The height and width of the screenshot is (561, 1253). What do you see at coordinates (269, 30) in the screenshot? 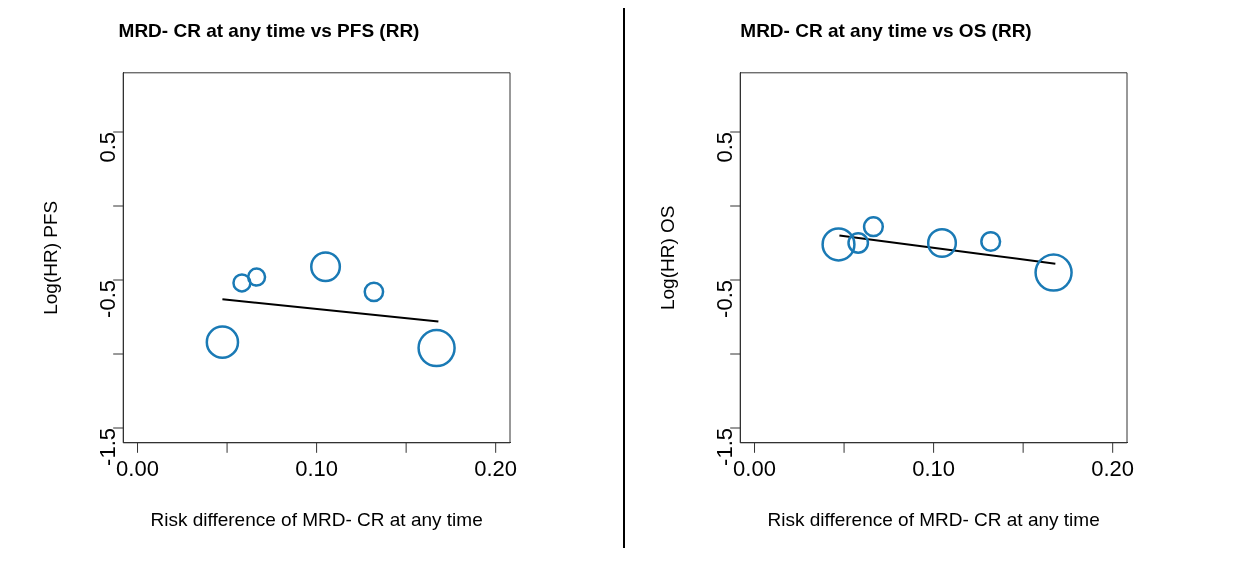
I see `chart-title: MRD- CR at any time vs PFS (RR)` at bounding box center [269, 30].